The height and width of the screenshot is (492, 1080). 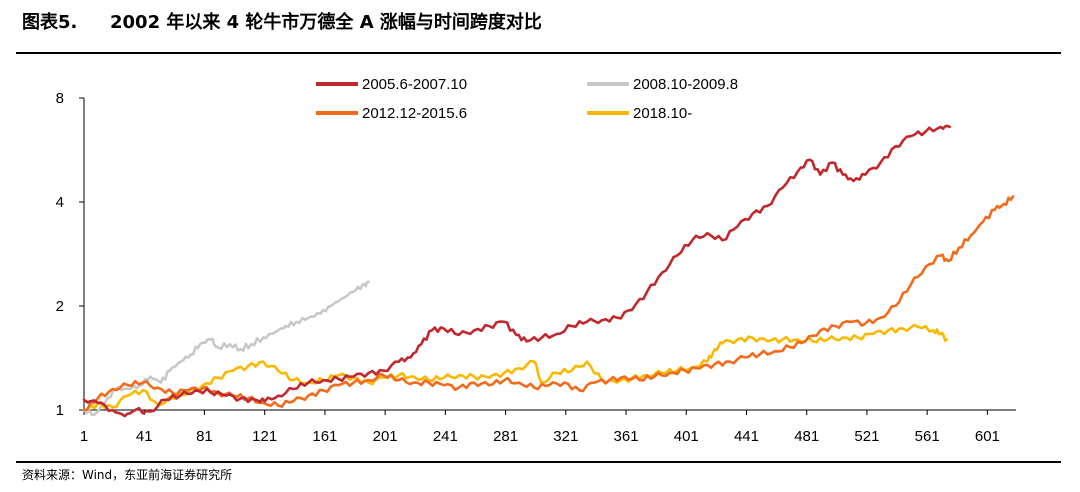 What do you see at coordinates (987, 436) in the screenshot?
I see `x-tick-label: 601` at bounding box center [987, 436].